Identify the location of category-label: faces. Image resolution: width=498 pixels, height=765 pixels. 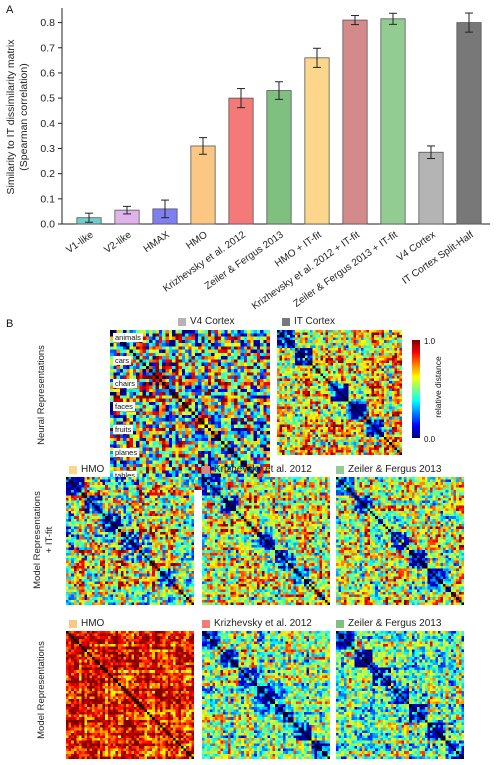
(124, 406).